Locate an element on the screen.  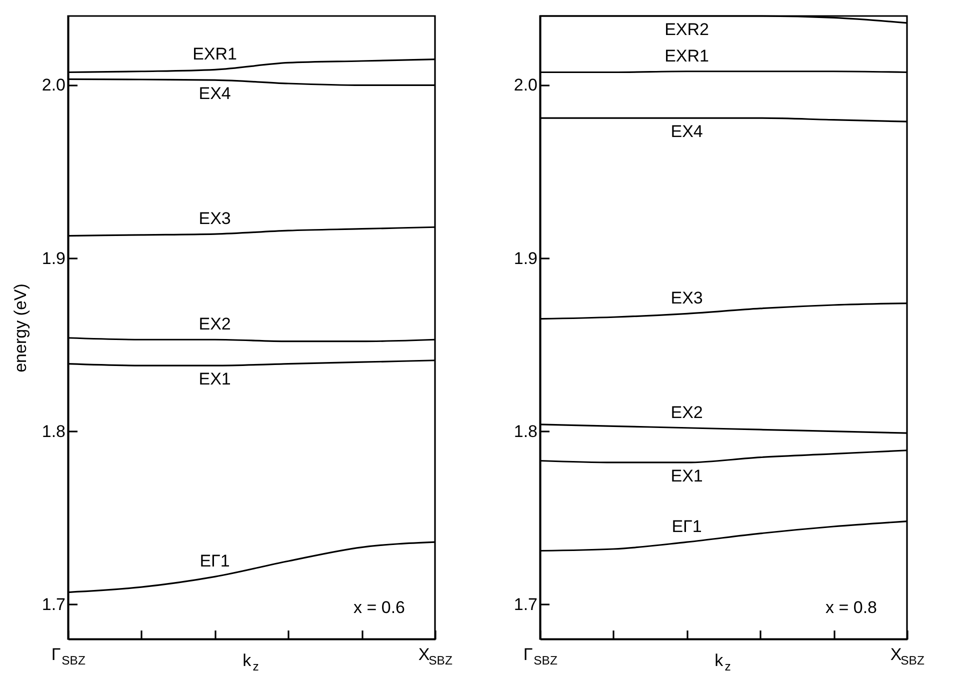
annotation: x = 0.6 is located at coordinates (379, 607).